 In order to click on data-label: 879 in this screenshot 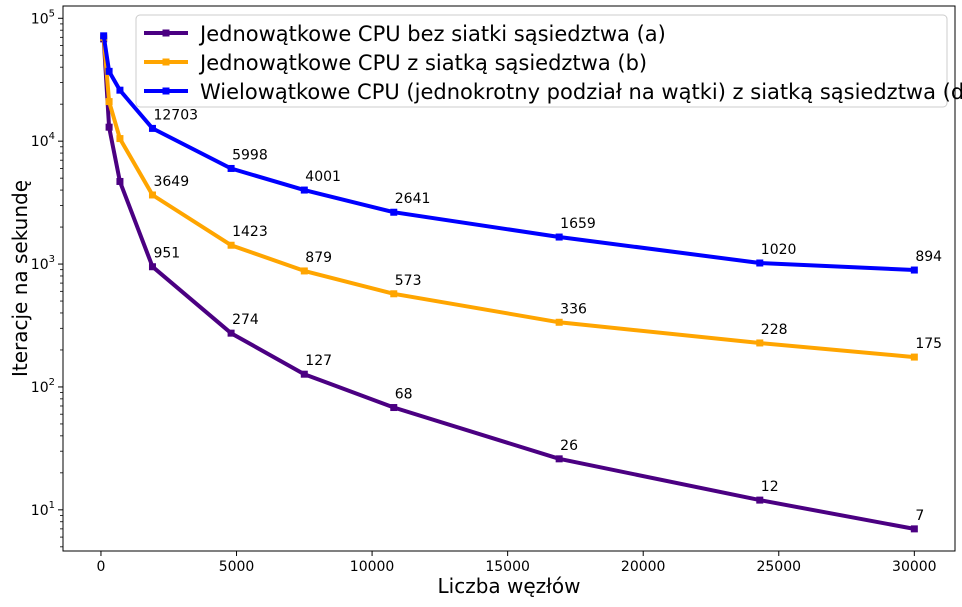, I will do `click(318, 258)`.